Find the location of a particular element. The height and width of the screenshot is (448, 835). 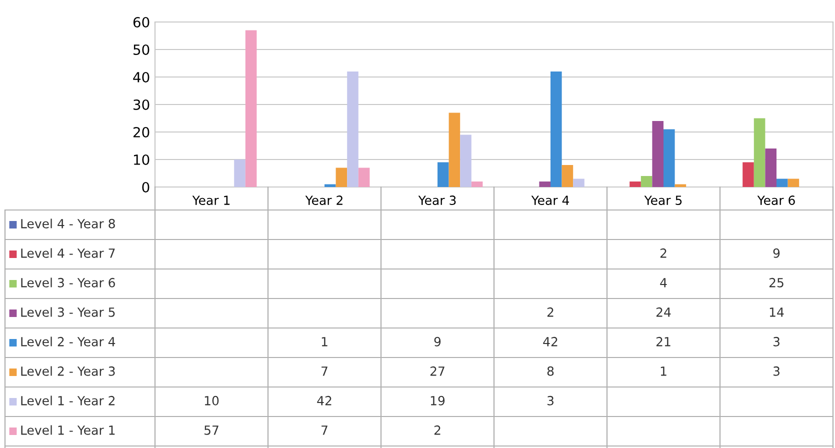

legend-label: Level 3 - Year 6 is located at coordinates (68, 283).